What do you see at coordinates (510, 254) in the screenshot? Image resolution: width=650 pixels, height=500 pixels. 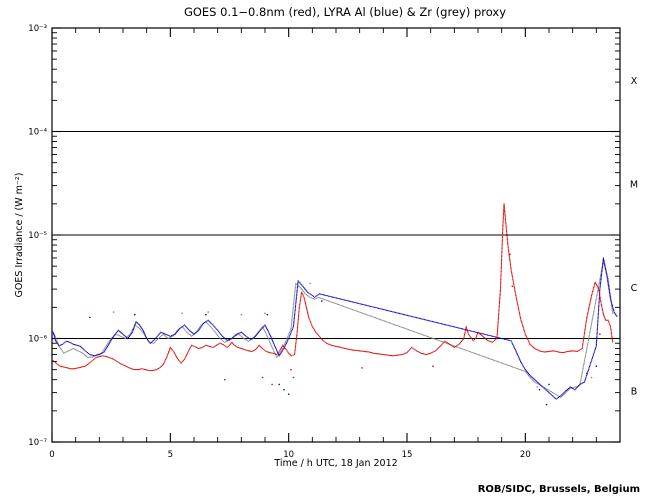 I see `outlier-point` at bounding box center [510, 254].